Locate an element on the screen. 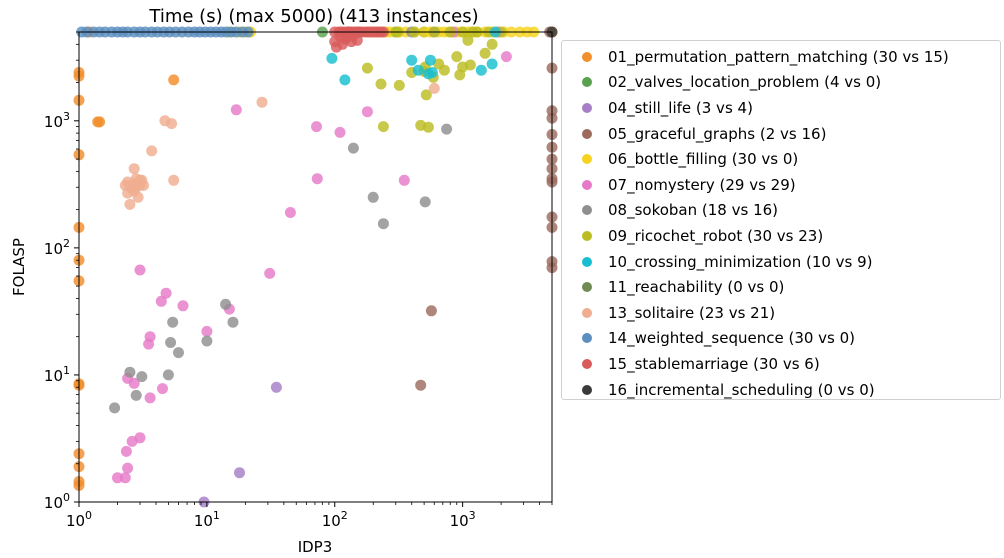 The width and height of the screenshot is (1004, 558). legend-label: 06_bottle_filling (30 vs 0) is located at coordinates (703, 159).